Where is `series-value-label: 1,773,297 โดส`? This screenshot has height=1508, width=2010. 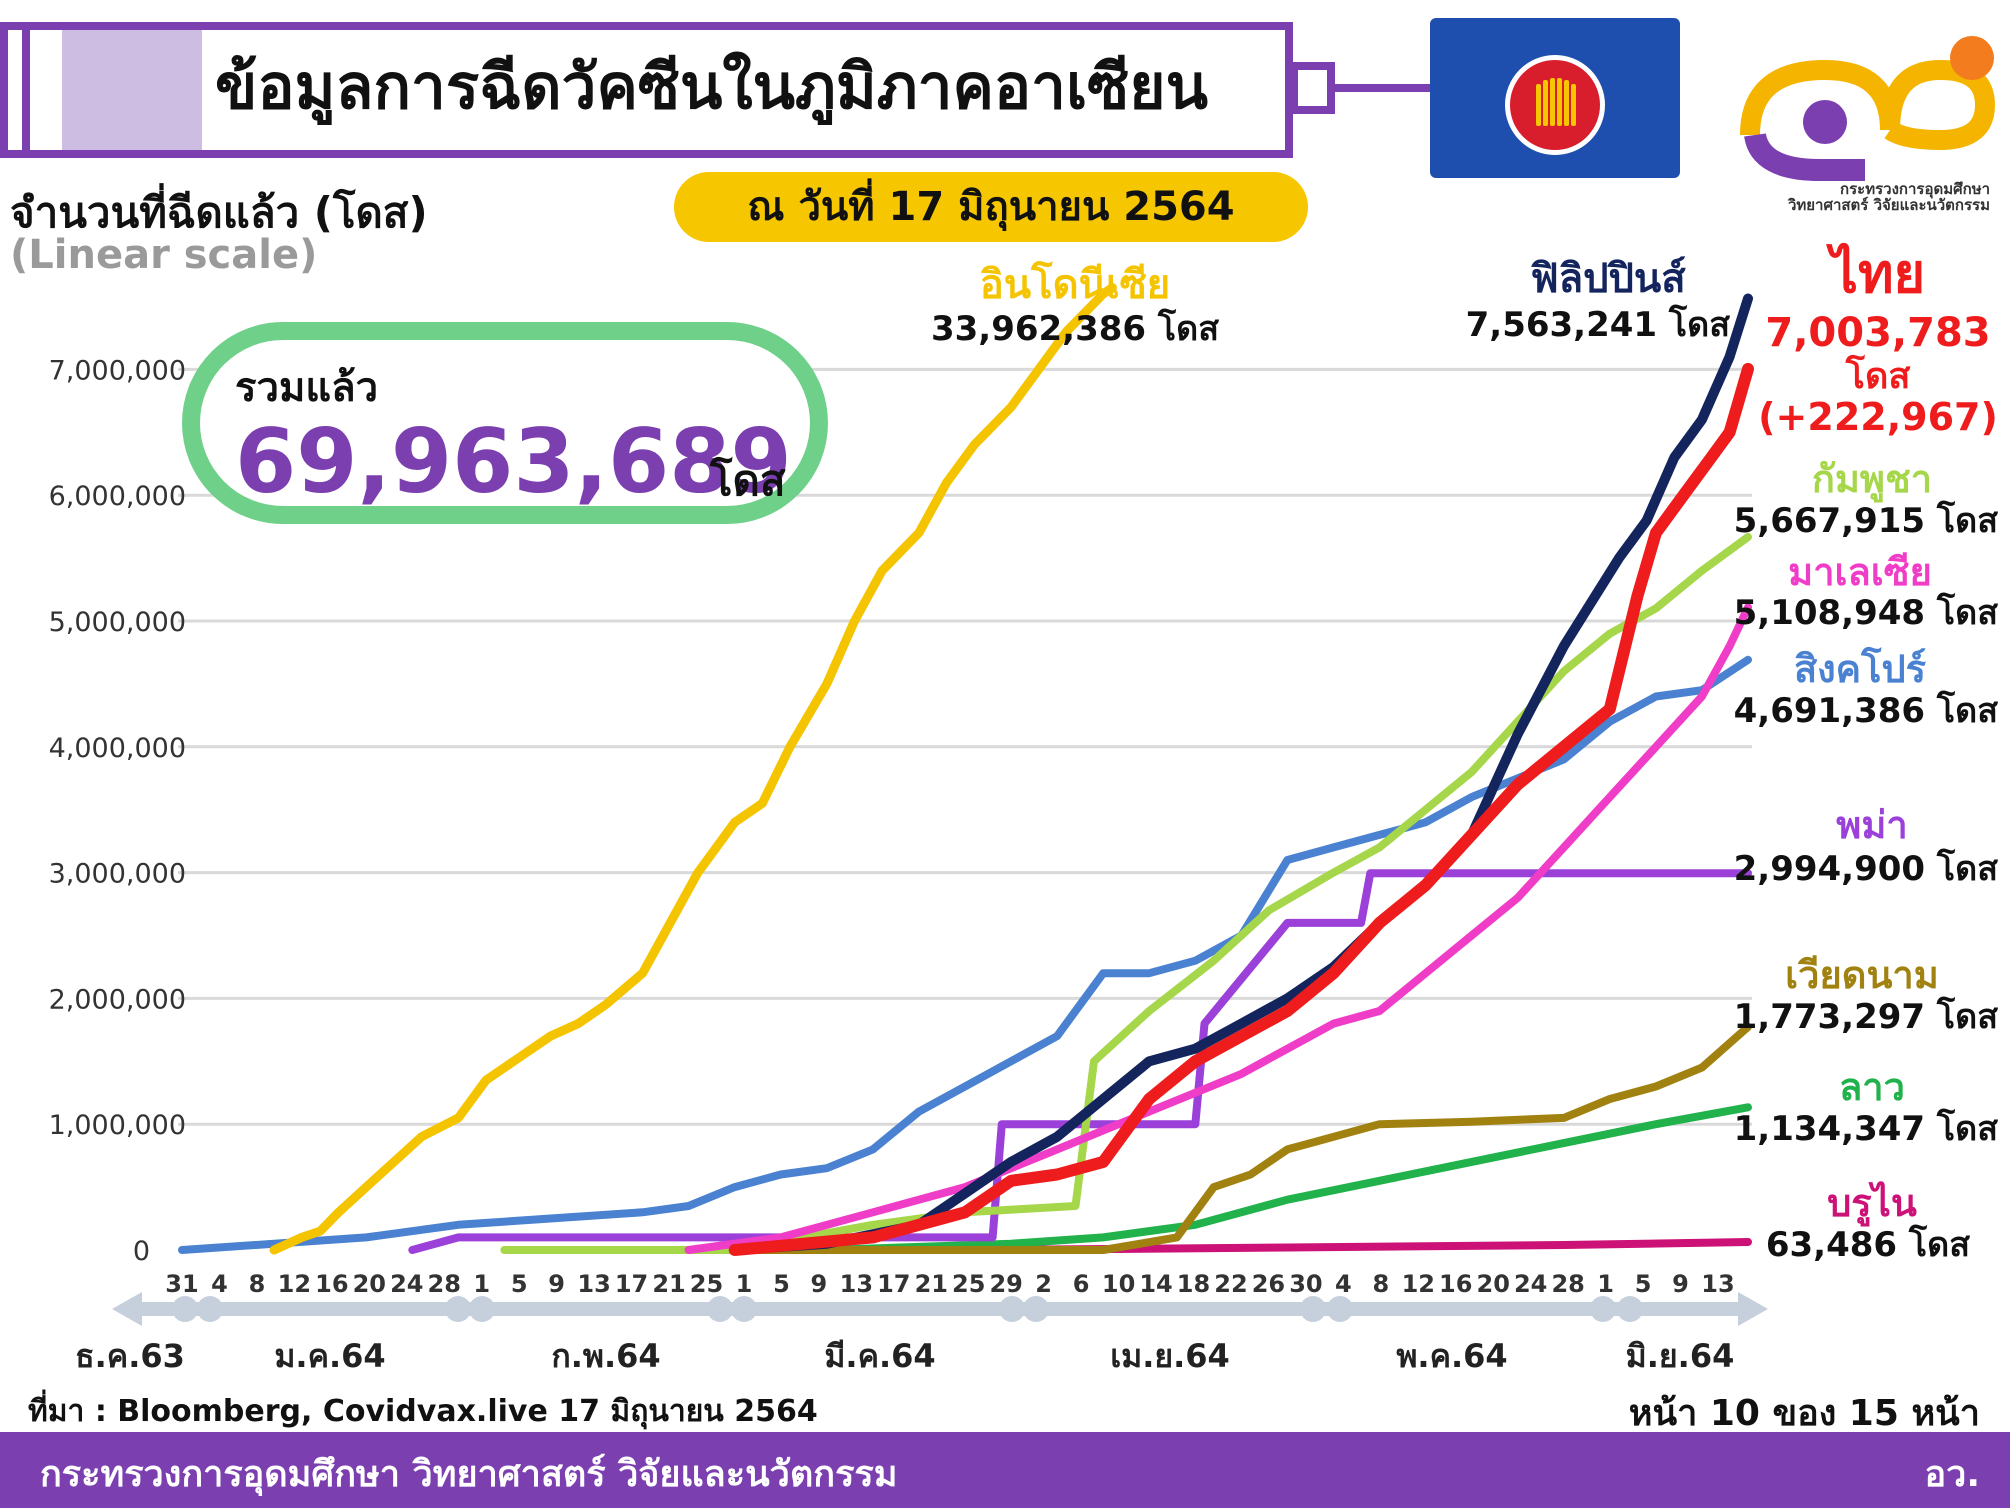 series-value-label: 1,773,297 โดส is located at coordinates (1866, 1016).